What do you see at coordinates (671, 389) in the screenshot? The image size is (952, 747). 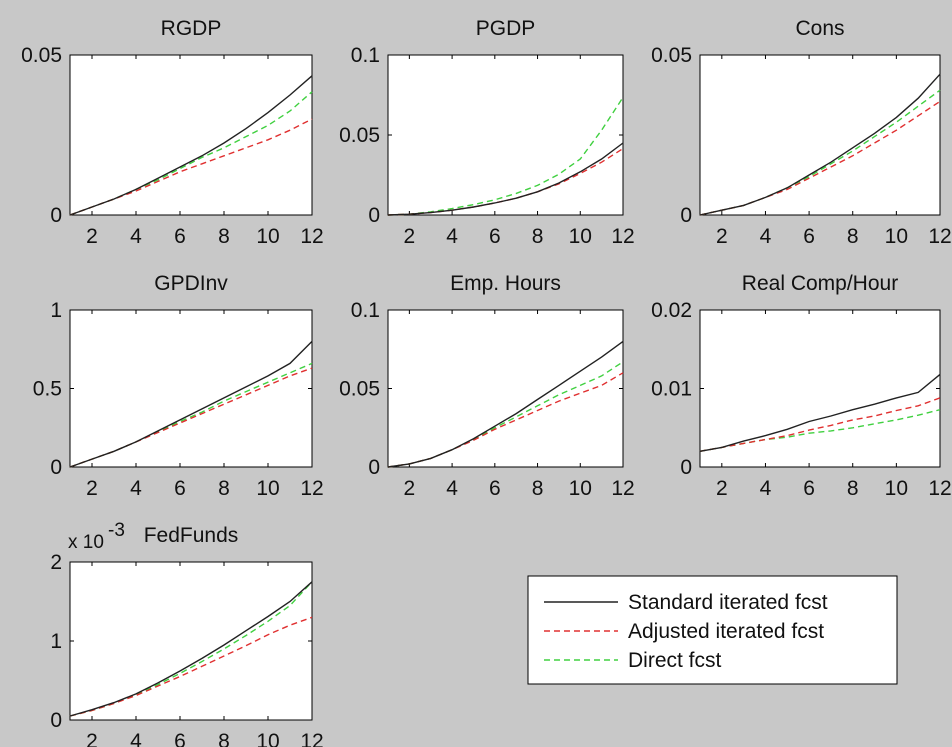 I see `y-tick-label: 0.01` at bounding box center [671, 389].